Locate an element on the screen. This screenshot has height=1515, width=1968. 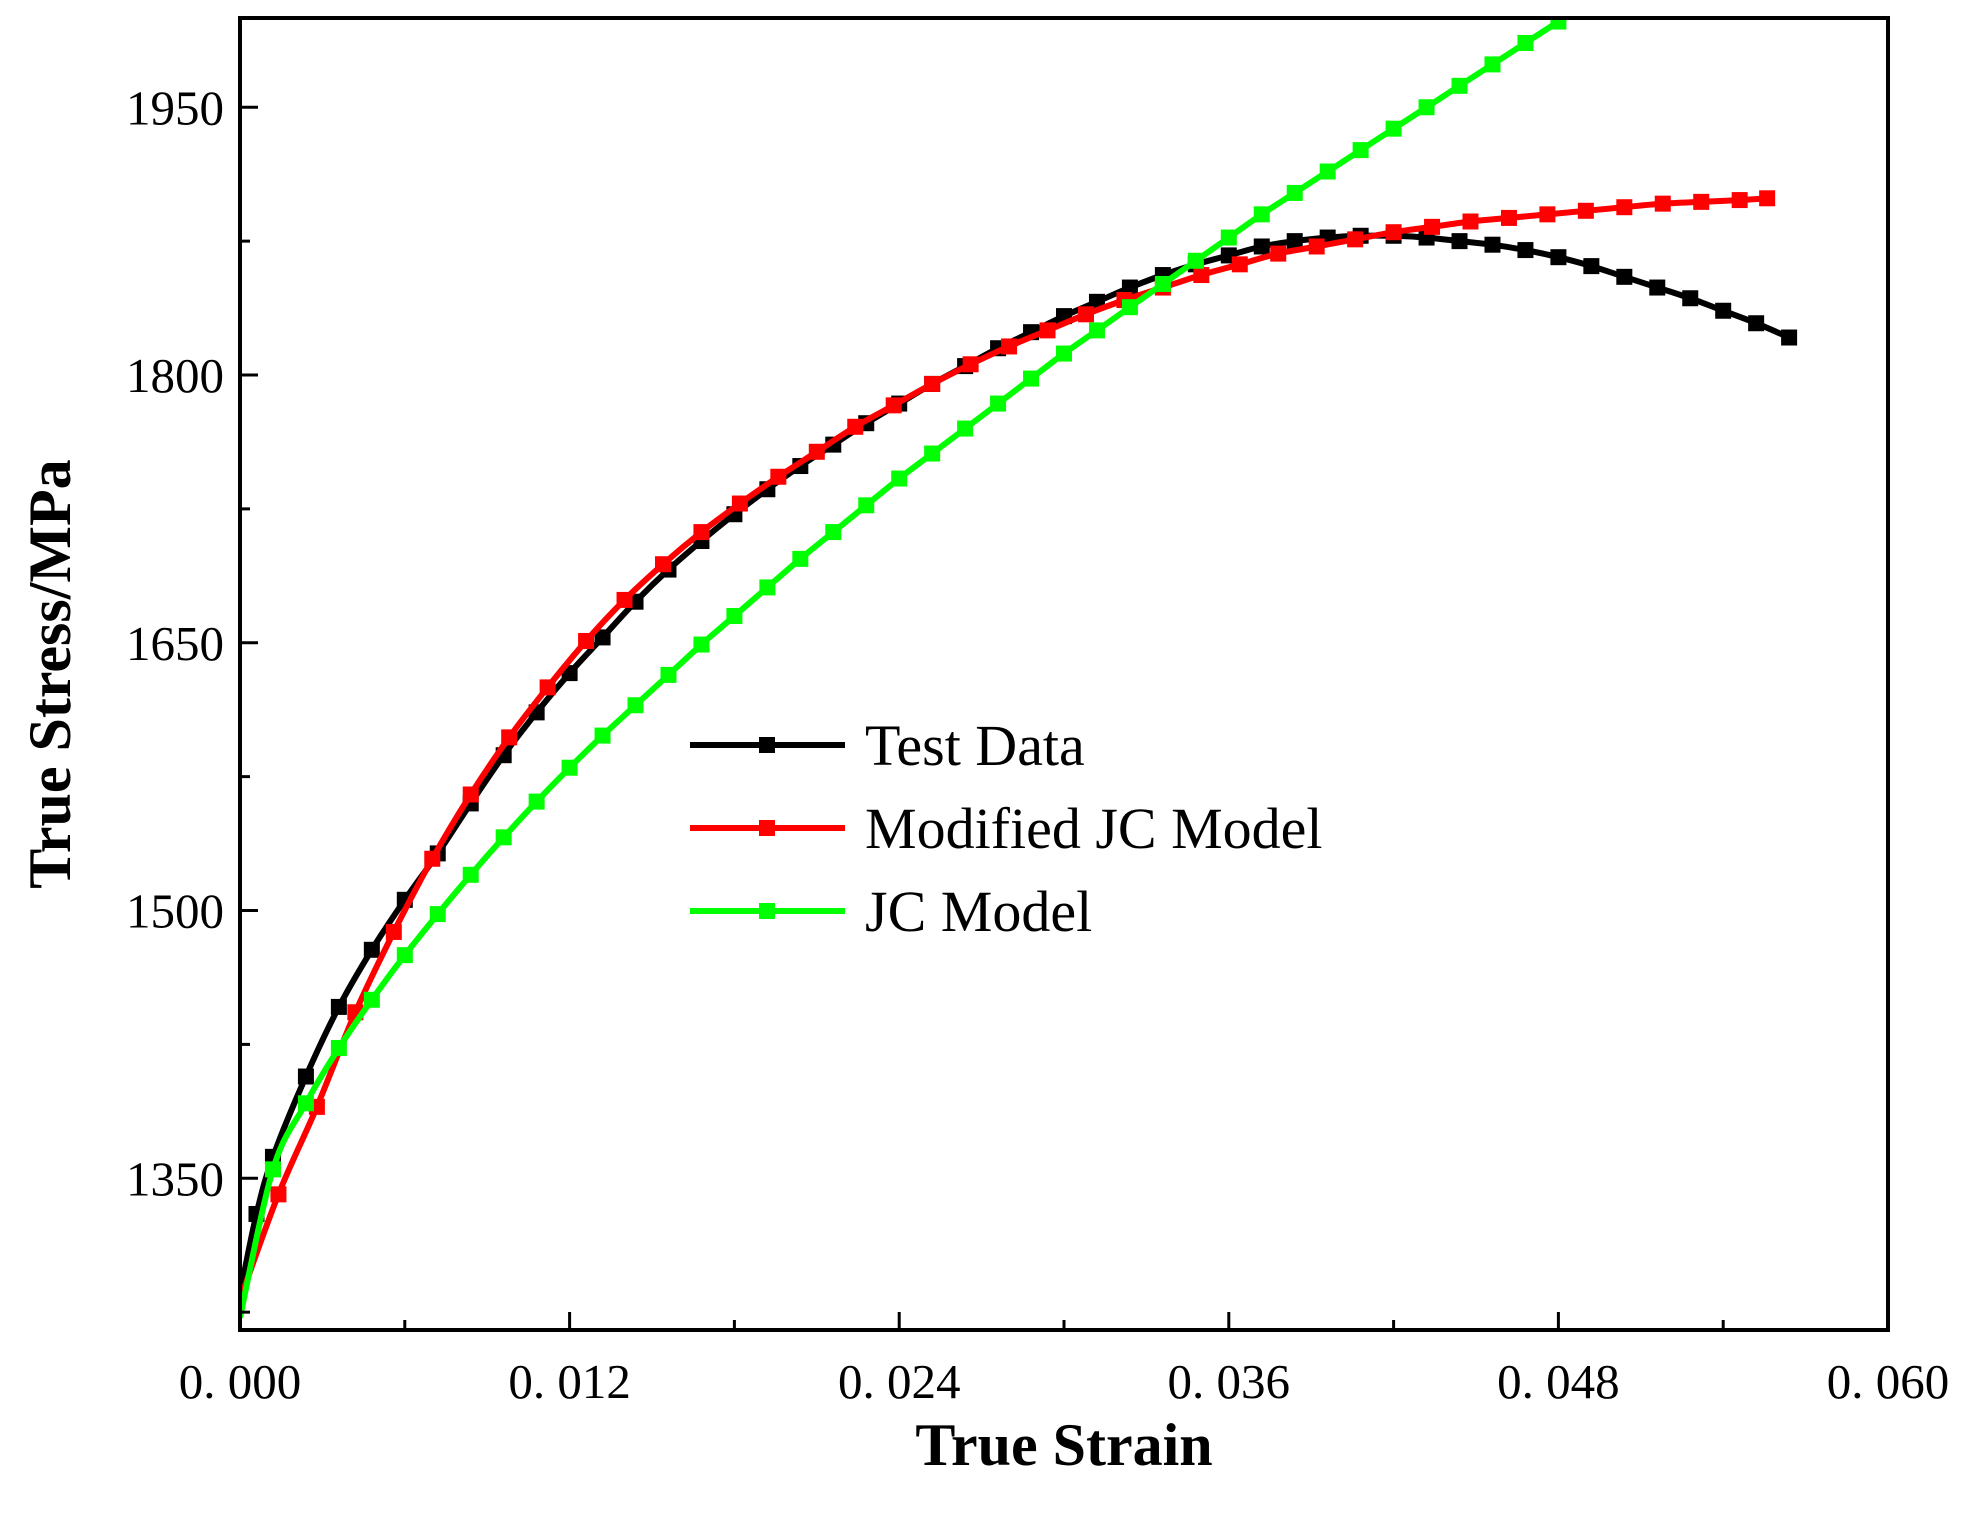
y-tick-label: 1500 is located at coordinates (175, 911).